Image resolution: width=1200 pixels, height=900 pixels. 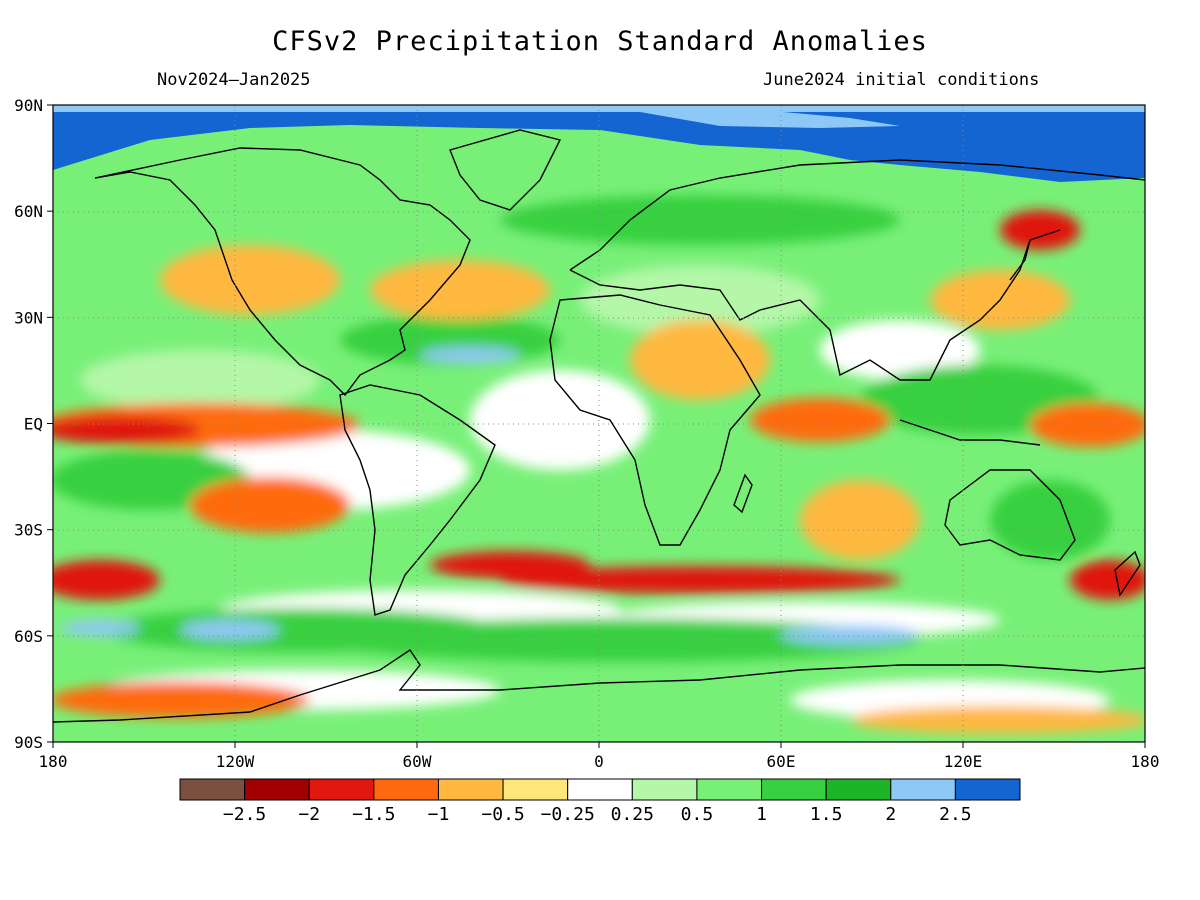 I want to click on lat-tick-label: EQ, so click(x=33, y=424).